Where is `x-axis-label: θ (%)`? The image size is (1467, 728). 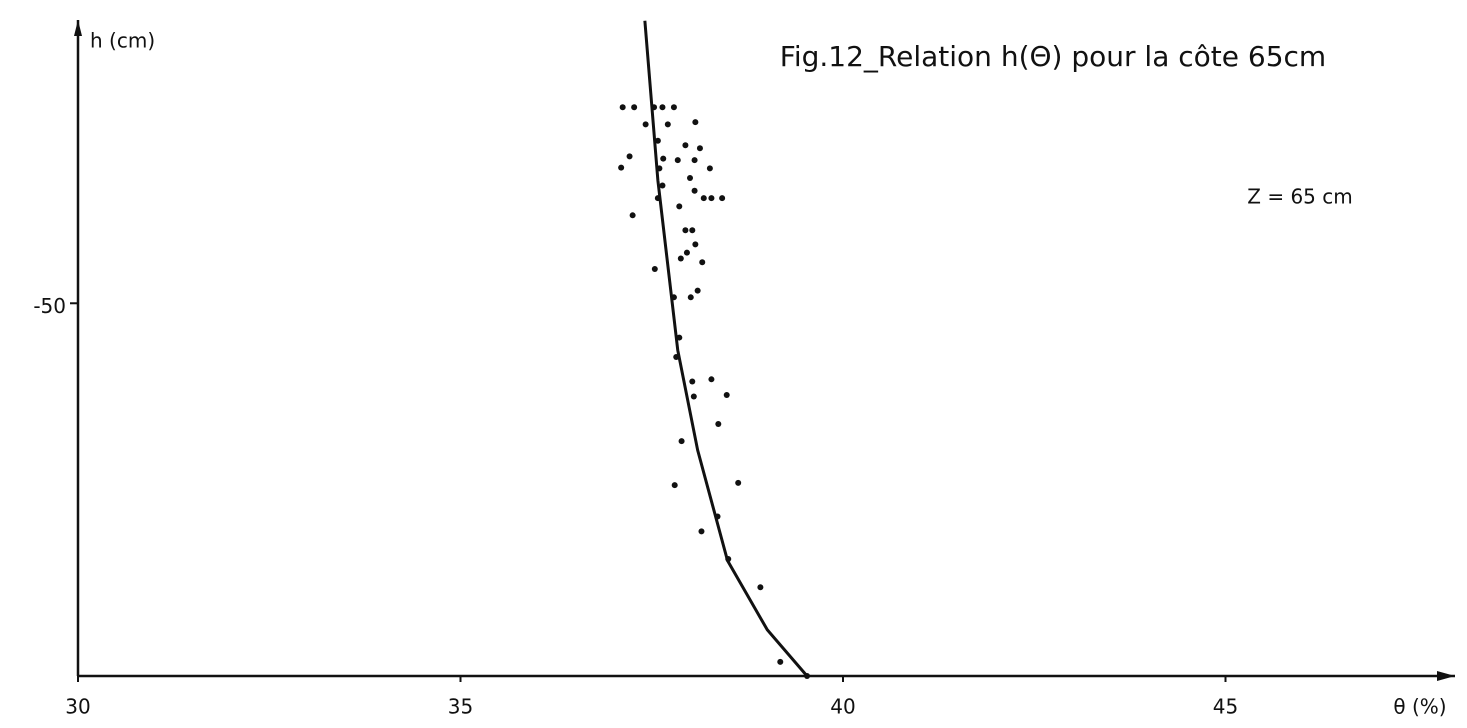 x-axis-label: θ (%) is located at coordinates (1419, 707).